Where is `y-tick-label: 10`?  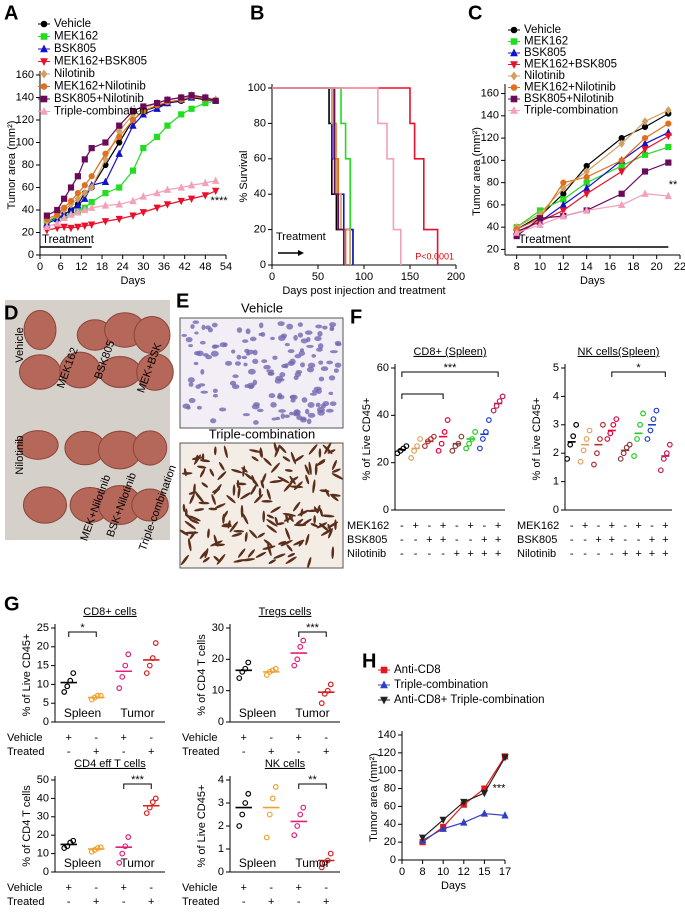
y-tick-label: 10 is located at coordinates (43, 684).